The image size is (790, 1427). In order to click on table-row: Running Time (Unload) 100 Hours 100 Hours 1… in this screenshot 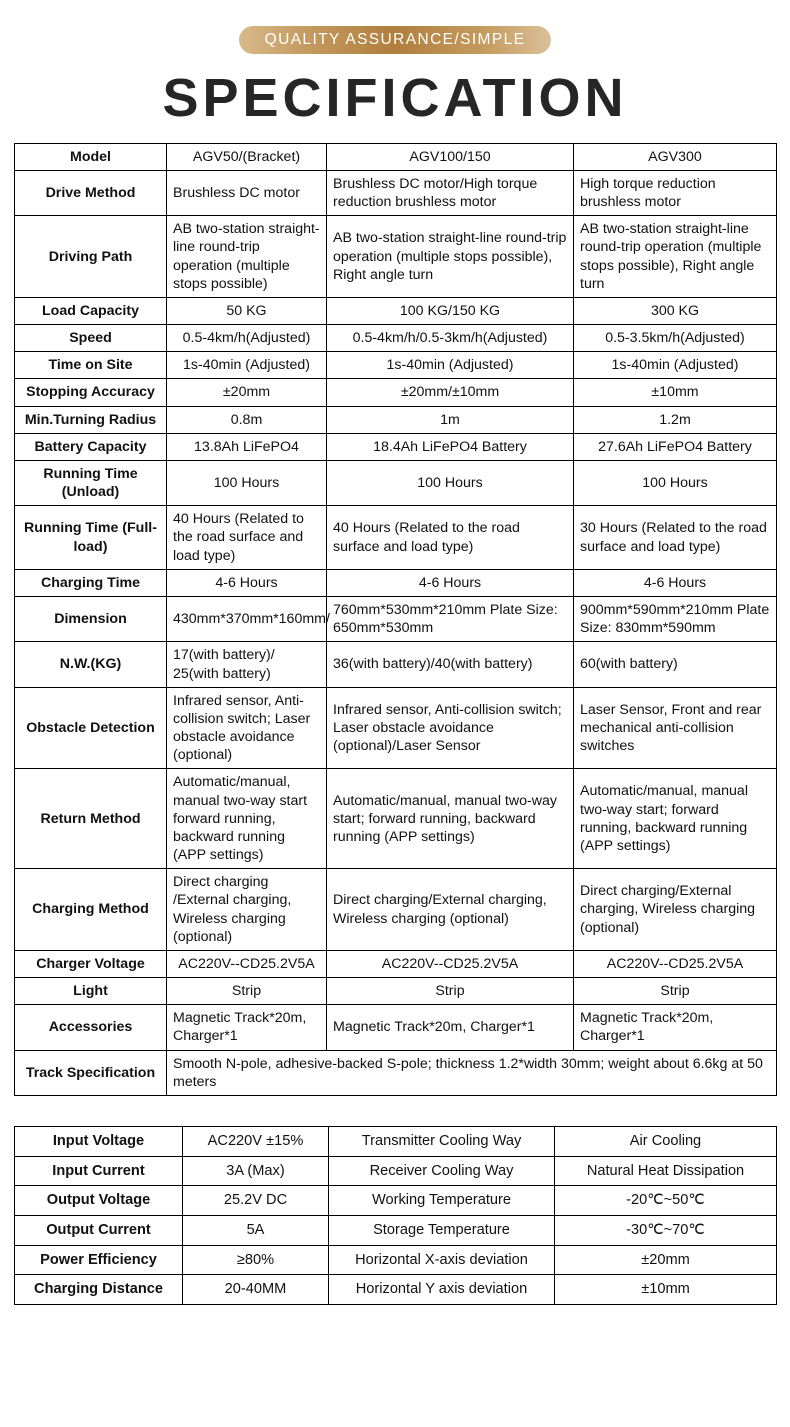, I will do `click(395, 483)`.